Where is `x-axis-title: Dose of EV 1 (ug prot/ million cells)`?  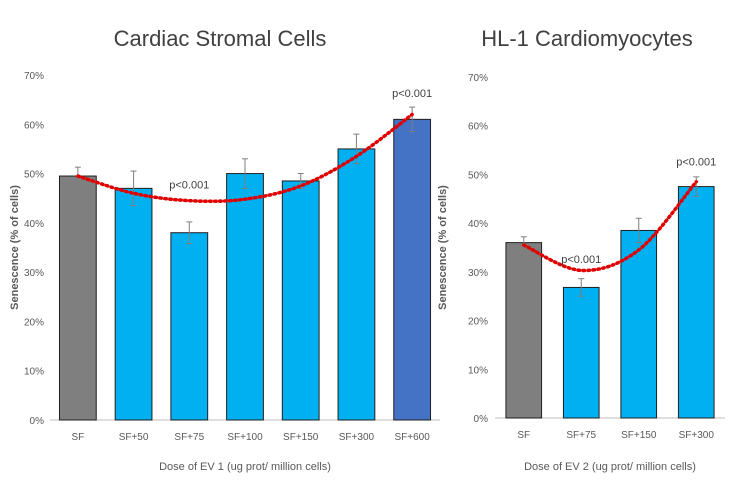
x-axis-title: Dose of EV 1 (ug prot/ million cells) is located at coordinates (245, 467).